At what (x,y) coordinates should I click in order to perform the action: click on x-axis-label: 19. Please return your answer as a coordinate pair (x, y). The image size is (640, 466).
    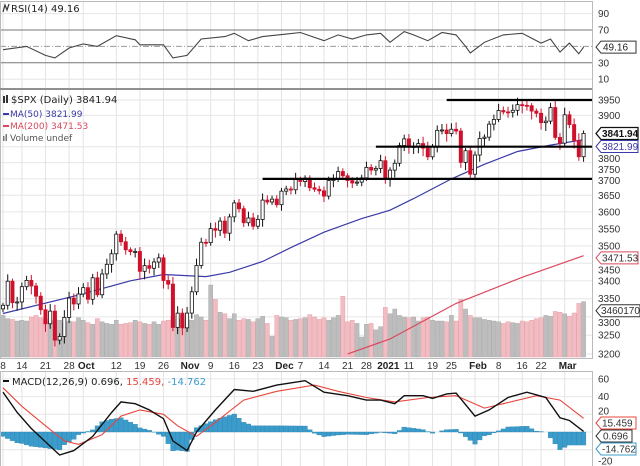
    Looking at the image, I should click on (433, 366).